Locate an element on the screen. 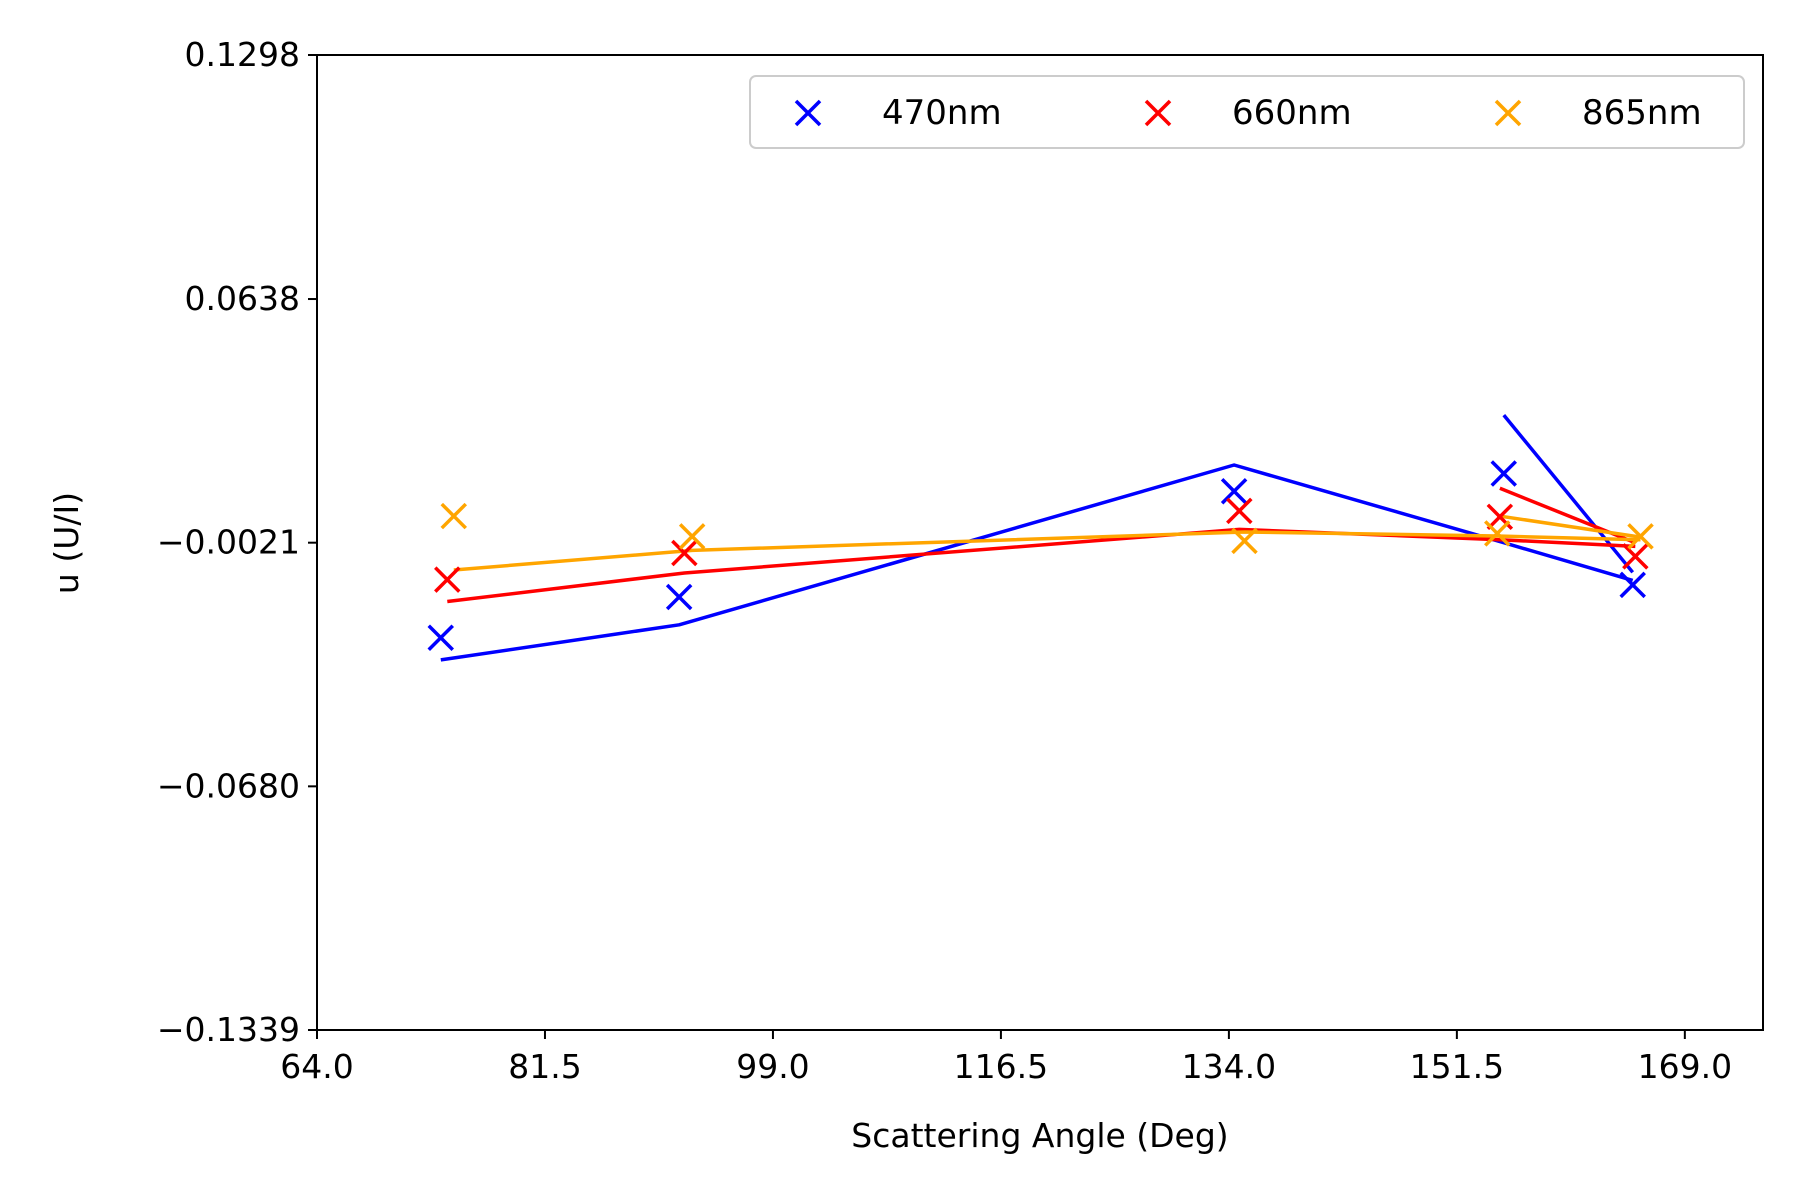  legend-marker-865nm is located at coordinates (1508, 113).